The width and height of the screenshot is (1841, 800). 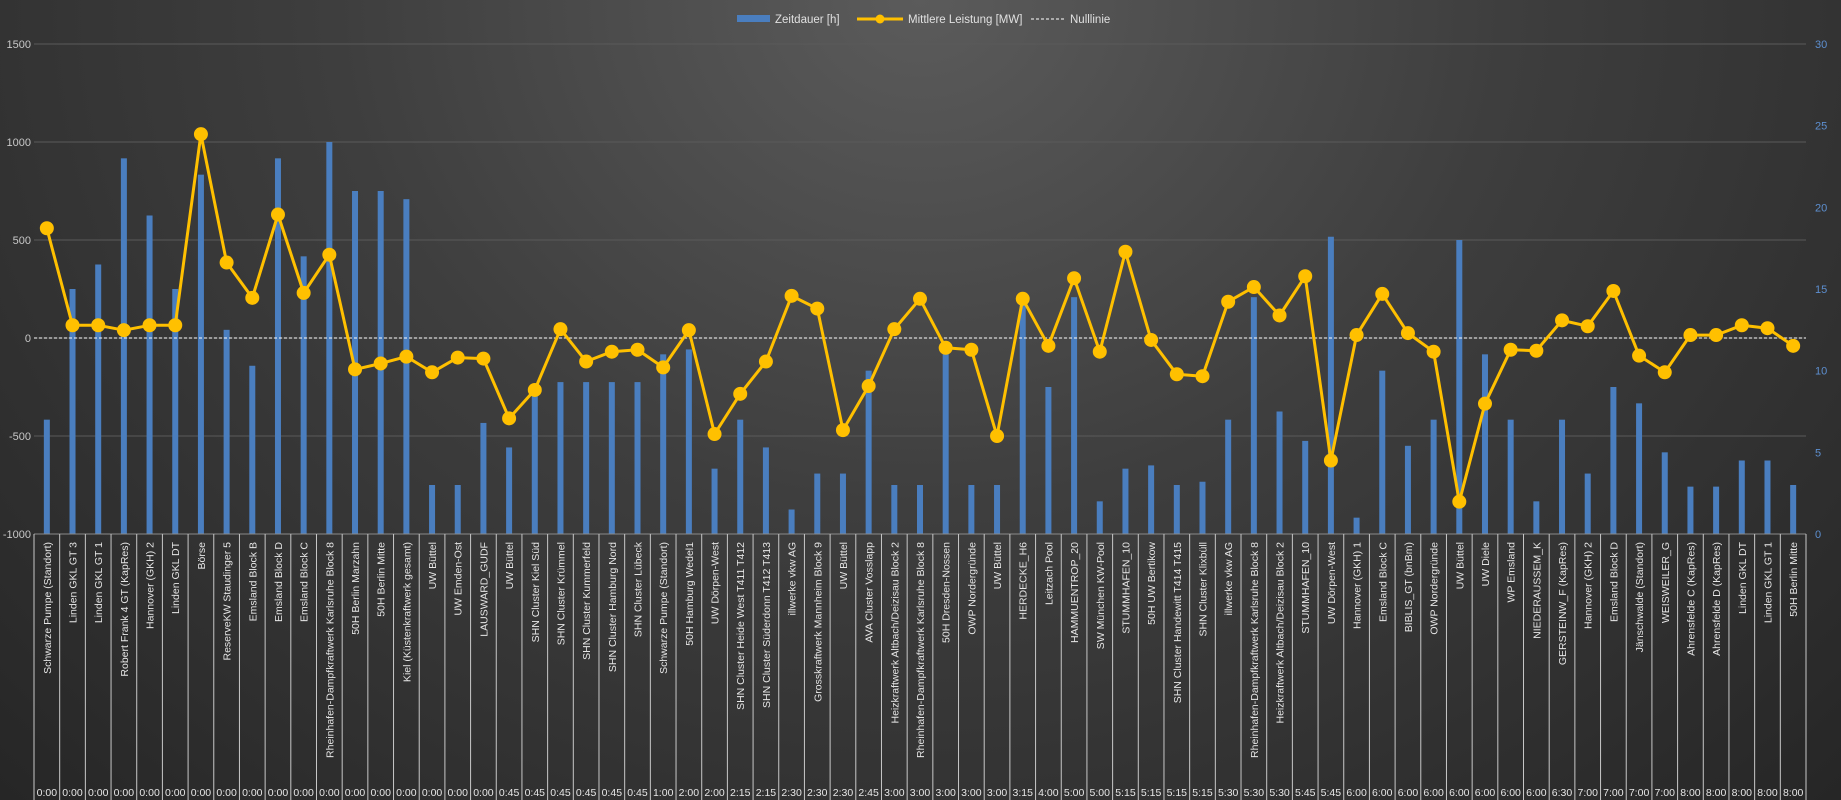 What do you see at coordinates (1614, 582) in the screenshot?
I see `x-category-label: Emsland Block D` at bounding box center [1614, 582].